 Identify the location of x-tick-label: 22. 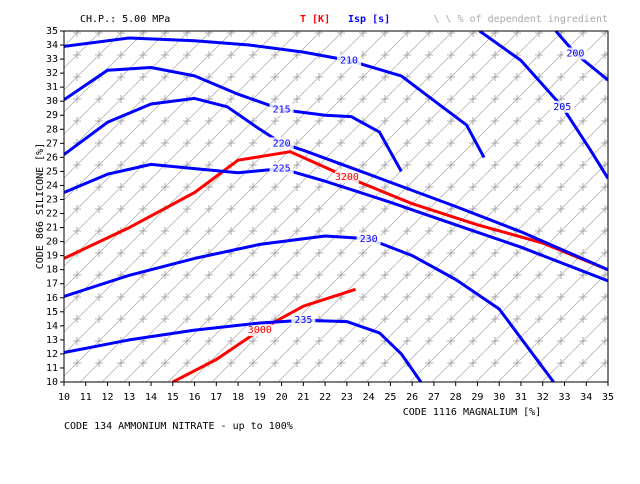
(325, 397).